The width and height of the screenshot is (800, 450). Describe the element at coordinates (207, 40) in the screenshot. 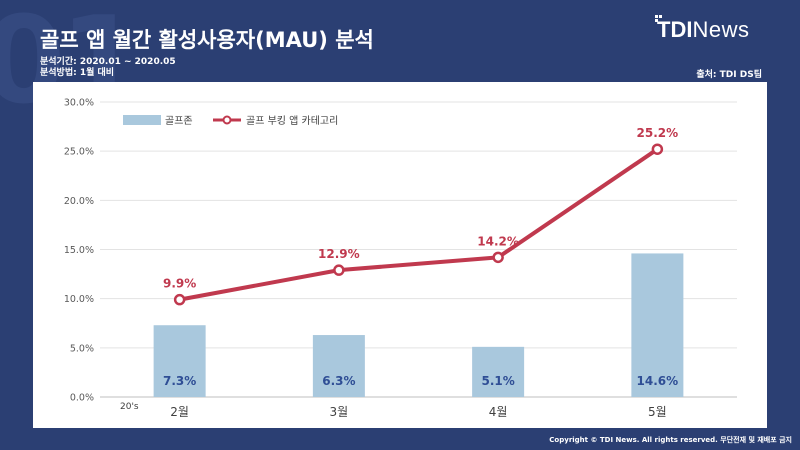

I see `page-title: 골프 앱 월간 활성사용자(MAU) 분석` at that location.